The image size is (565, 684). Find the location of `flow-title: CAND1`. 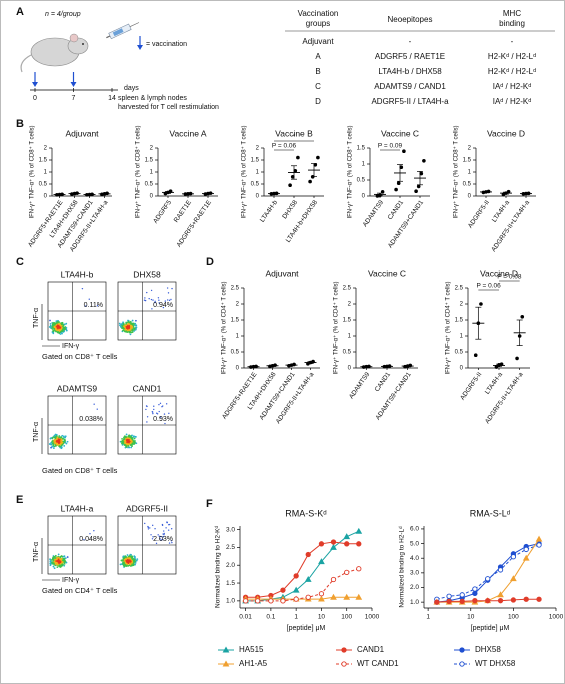

flow-title: CAND1 is located at coordinates (147, 388).